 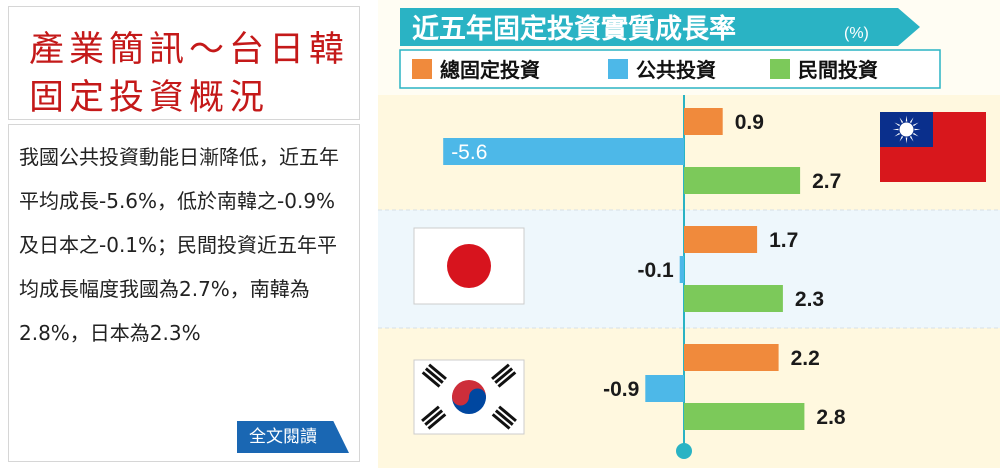 What do you see at coordinates (293, 437) in the screenshot?
I see `read-more-button: 全文閱讀` at bounding box center [293, 437].